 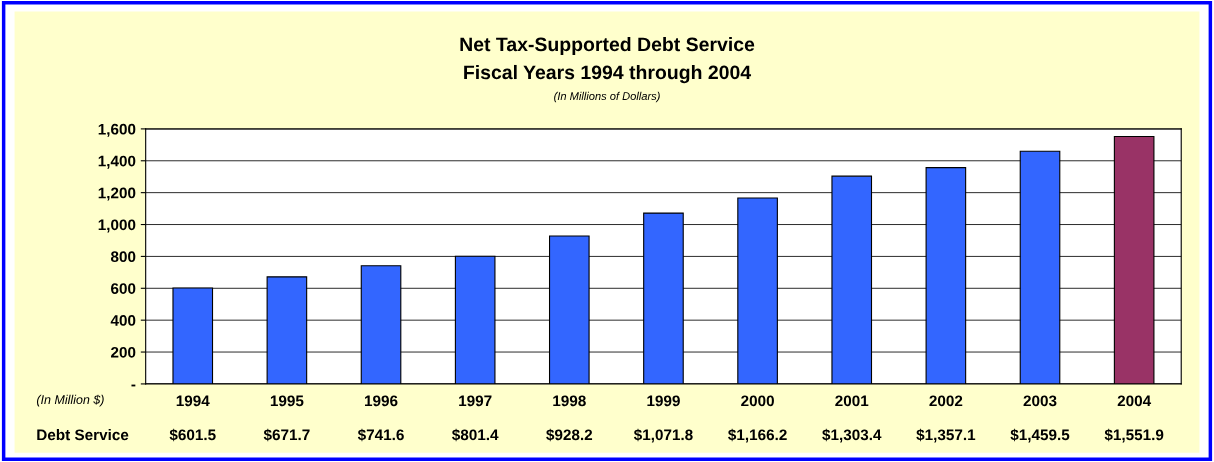 What do you see at coordinates (607, 60) in the screenshot?
I see `chart-title: Net Tax-Supported Debt Service Fiscal Years 1994 through 2004` at bounding box center [607, 60].